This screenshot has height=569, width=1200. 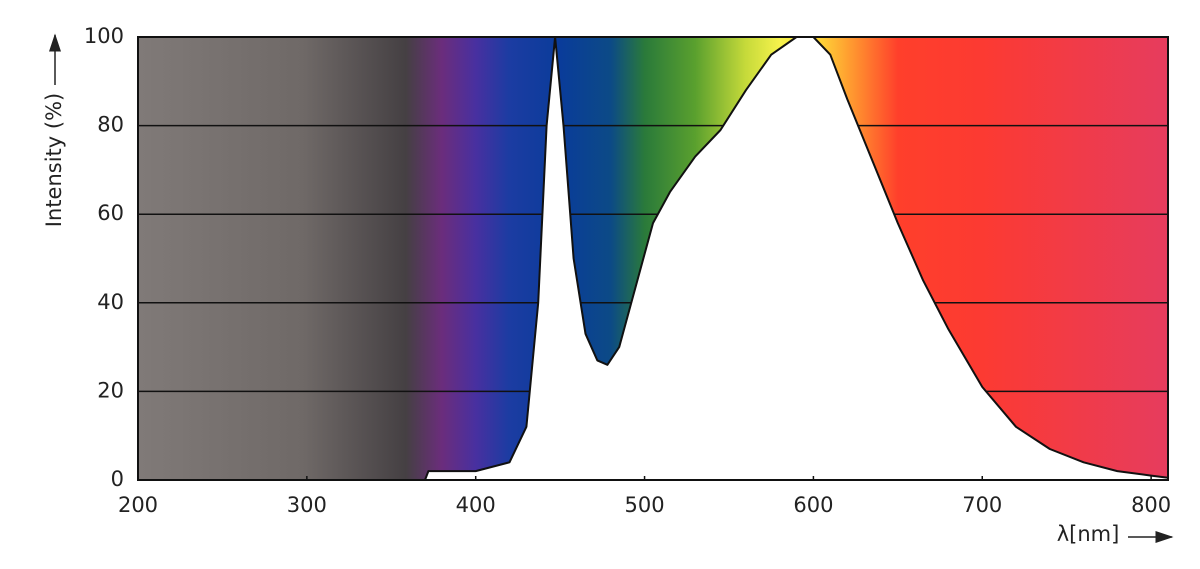 What do you see at coordinates (1151, 505) in the screenshot?
I see `x-tick-label: 800` at bounding box center [1151, 505].